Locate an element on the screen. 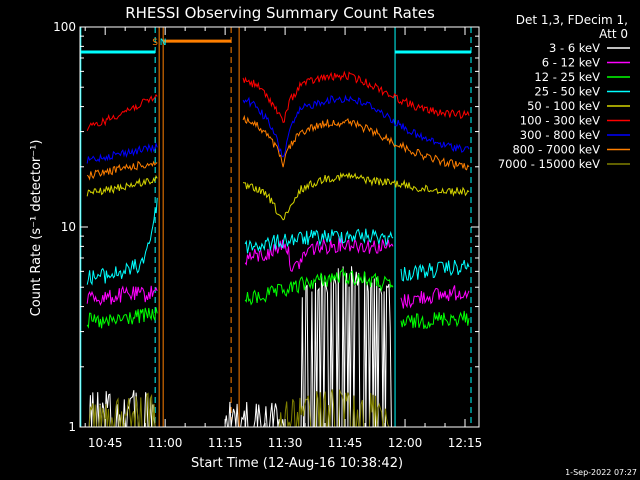 The height and width of the screenshot is (480, 640). legend-label-3: 25 - 50 keV is located at coordinates (567, 92).